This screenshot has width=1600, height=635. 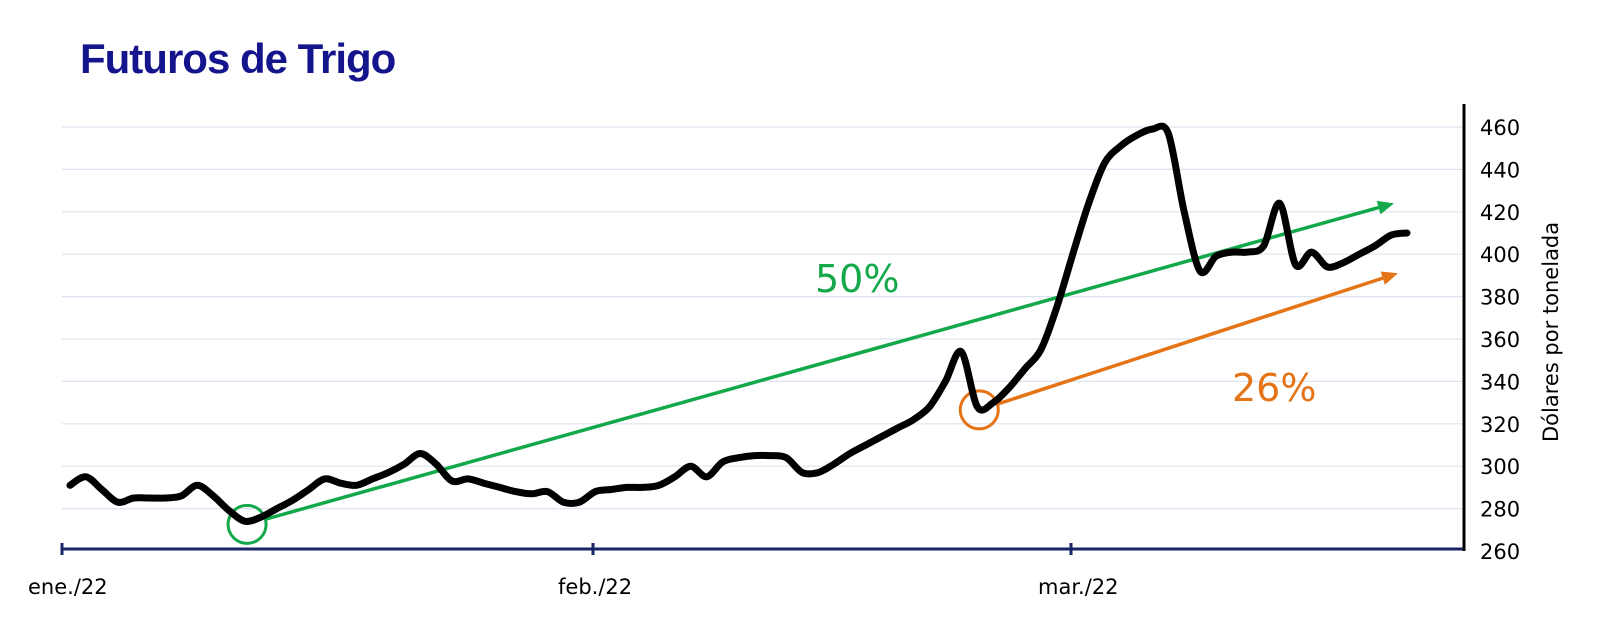 I want to click on y-tick-label: 420, so click(x=1500, y=213).